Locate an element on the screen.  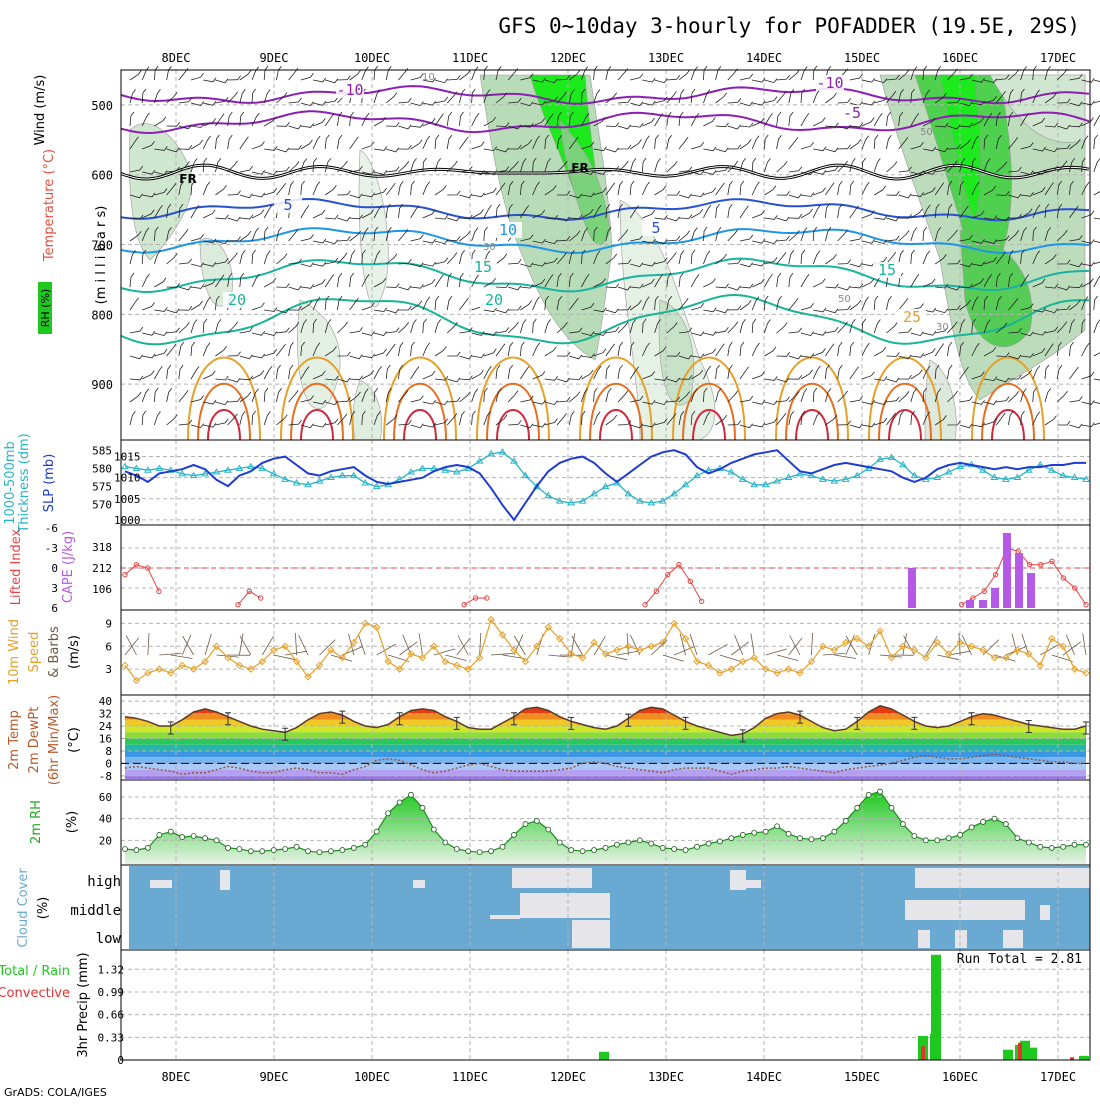
freezing-label-left: FR is located at coordinates (187, 179).